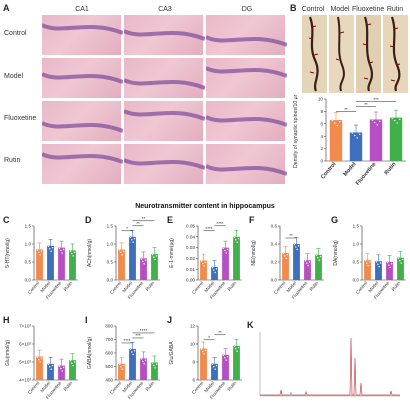 Image resolution: width=410 pixels, height=415 pixels. Describe the element at coordinates (6, 320) in the screenshot. I see `panel-label-h: H` at that location.